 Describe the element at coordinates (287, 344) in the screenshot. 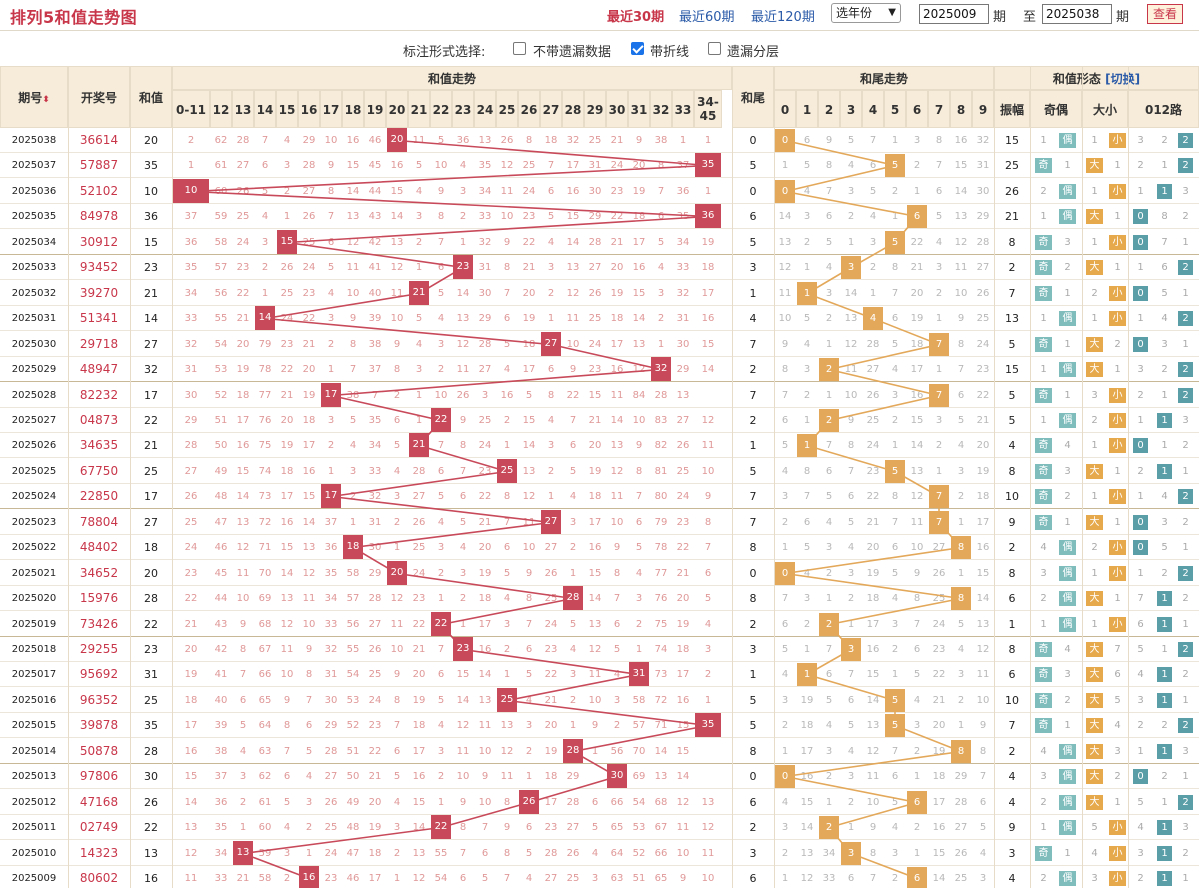

I see `sum-miss-value: 23` at that location.